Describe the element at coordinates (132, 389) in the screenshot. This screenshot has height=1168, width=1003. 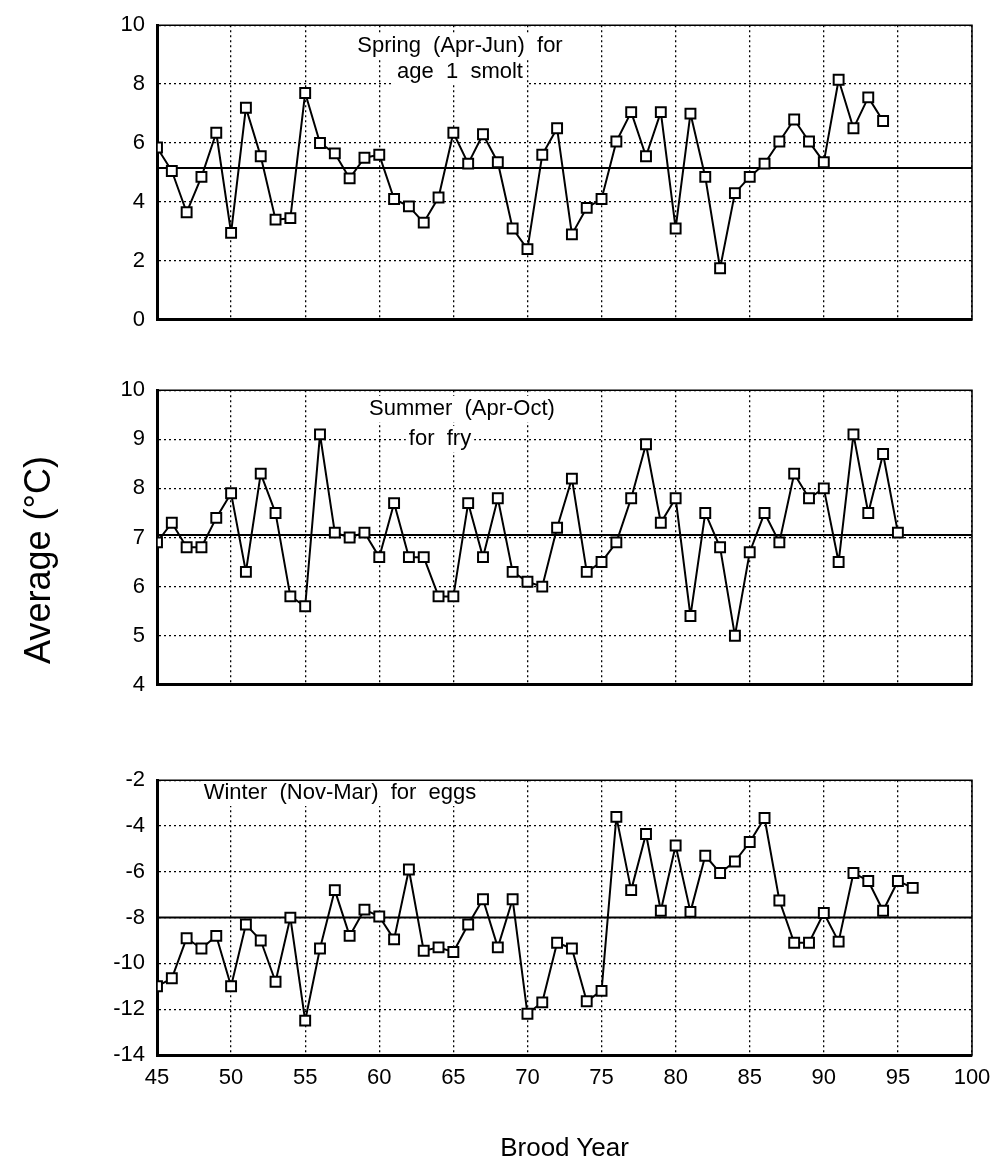
I see `y-tick-label: 10` at that location.